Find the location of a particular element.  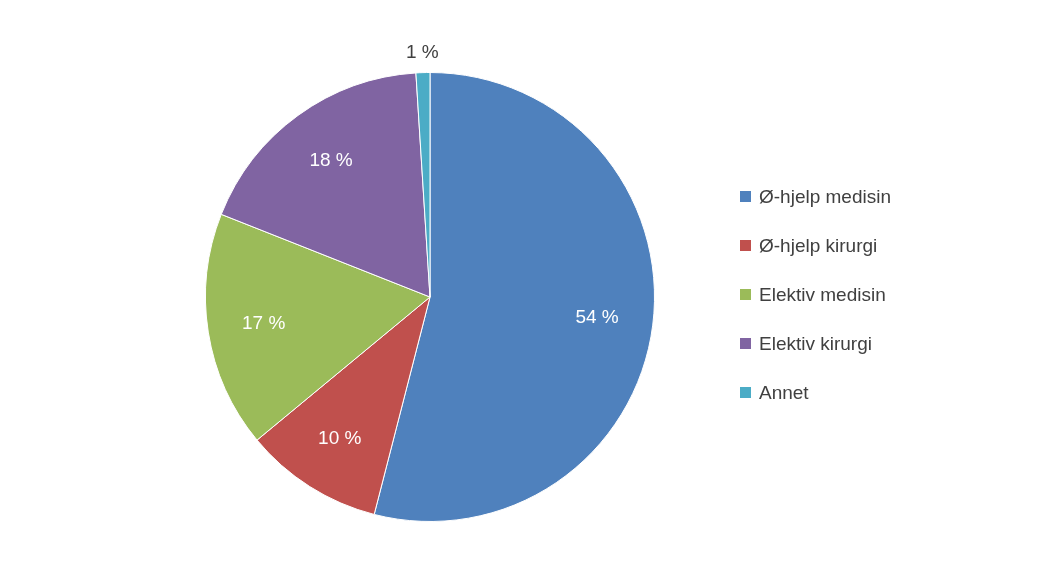

legend-label: Ø-hjelp medisin is located at coordinates (825, 196).